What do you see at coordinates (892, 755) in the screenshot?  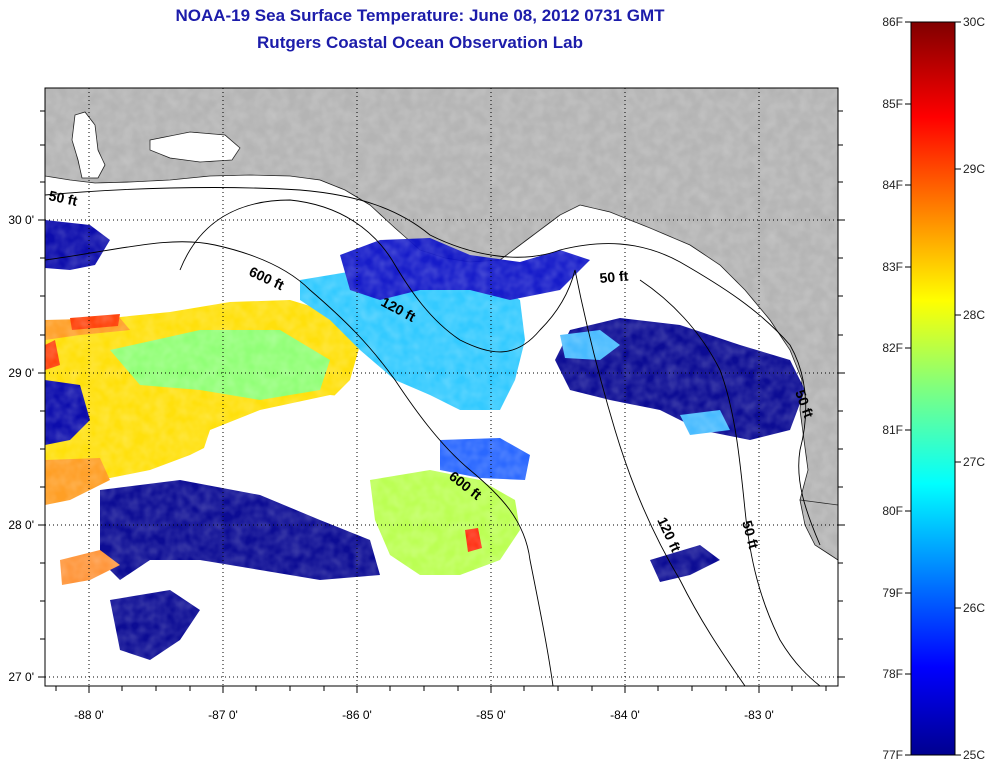 I see `colorbar-f-label: 77F` at bounding box center [892, 755].